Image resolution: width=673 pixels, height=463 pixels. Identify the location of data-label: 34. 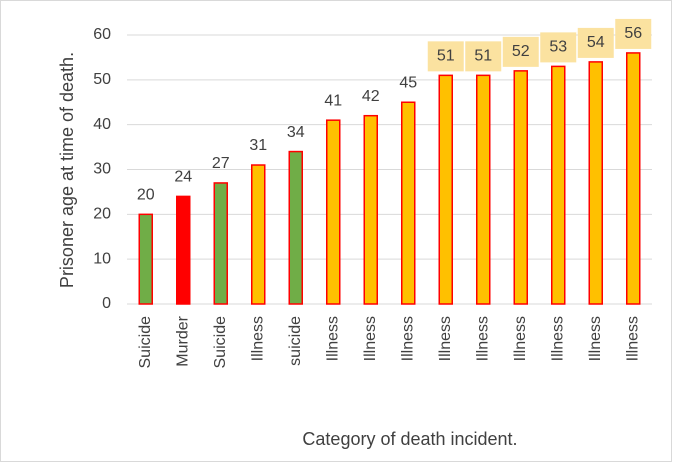
(296, 132).